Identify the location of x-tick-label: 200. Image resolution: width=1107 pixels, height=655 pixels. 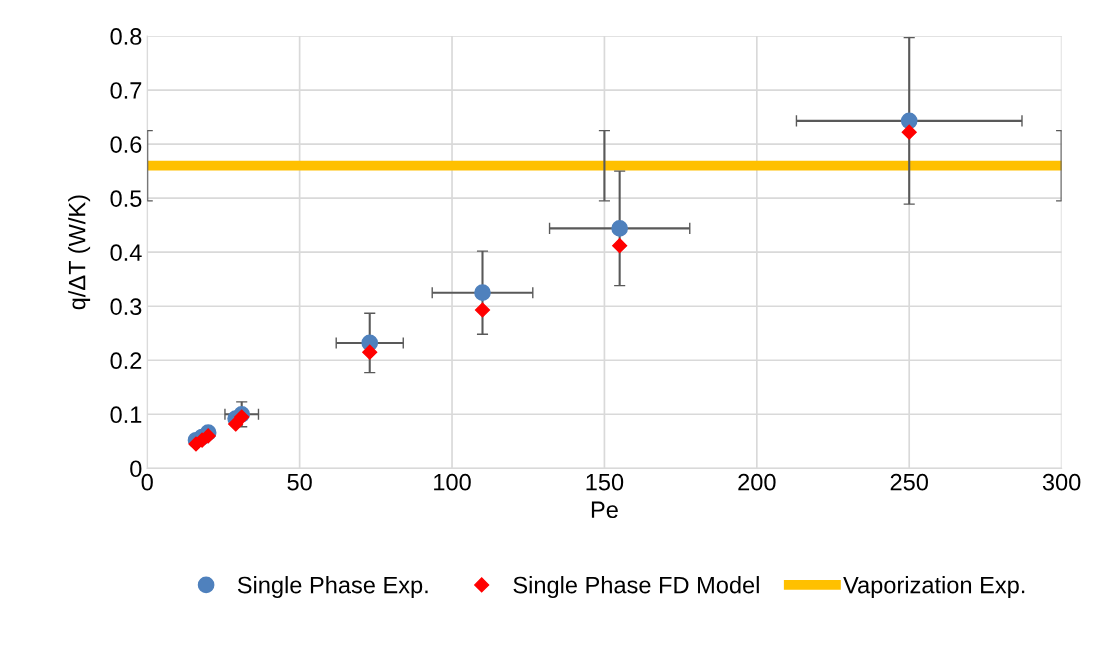
(757, 482).